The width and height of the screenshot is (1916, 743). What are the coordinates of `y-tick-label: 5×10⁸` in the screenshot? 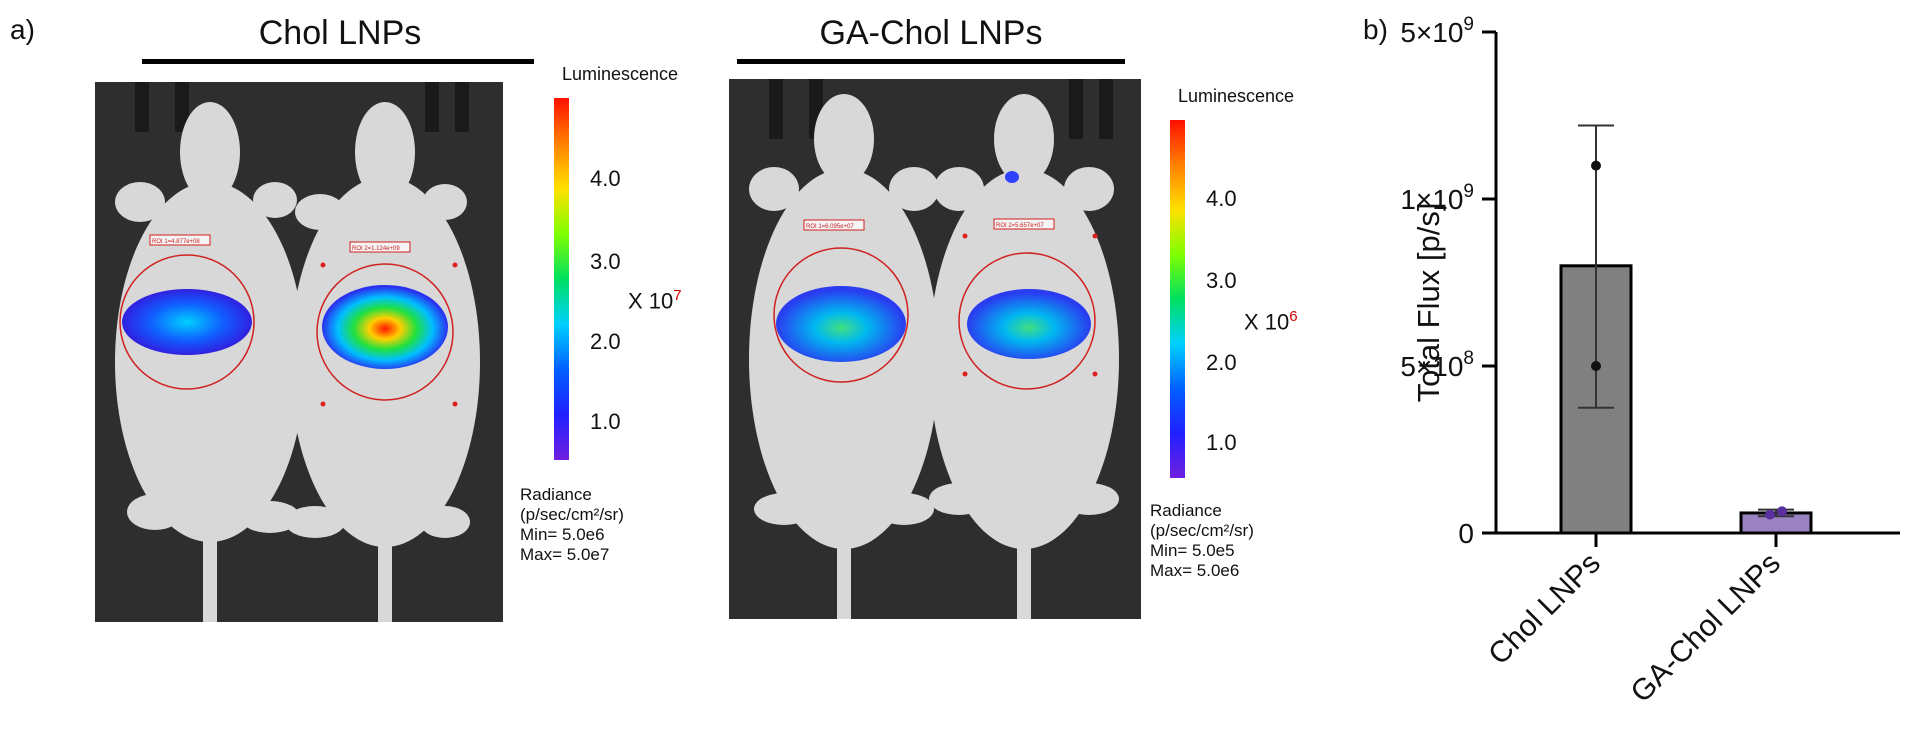 It's located at (1437, 365).